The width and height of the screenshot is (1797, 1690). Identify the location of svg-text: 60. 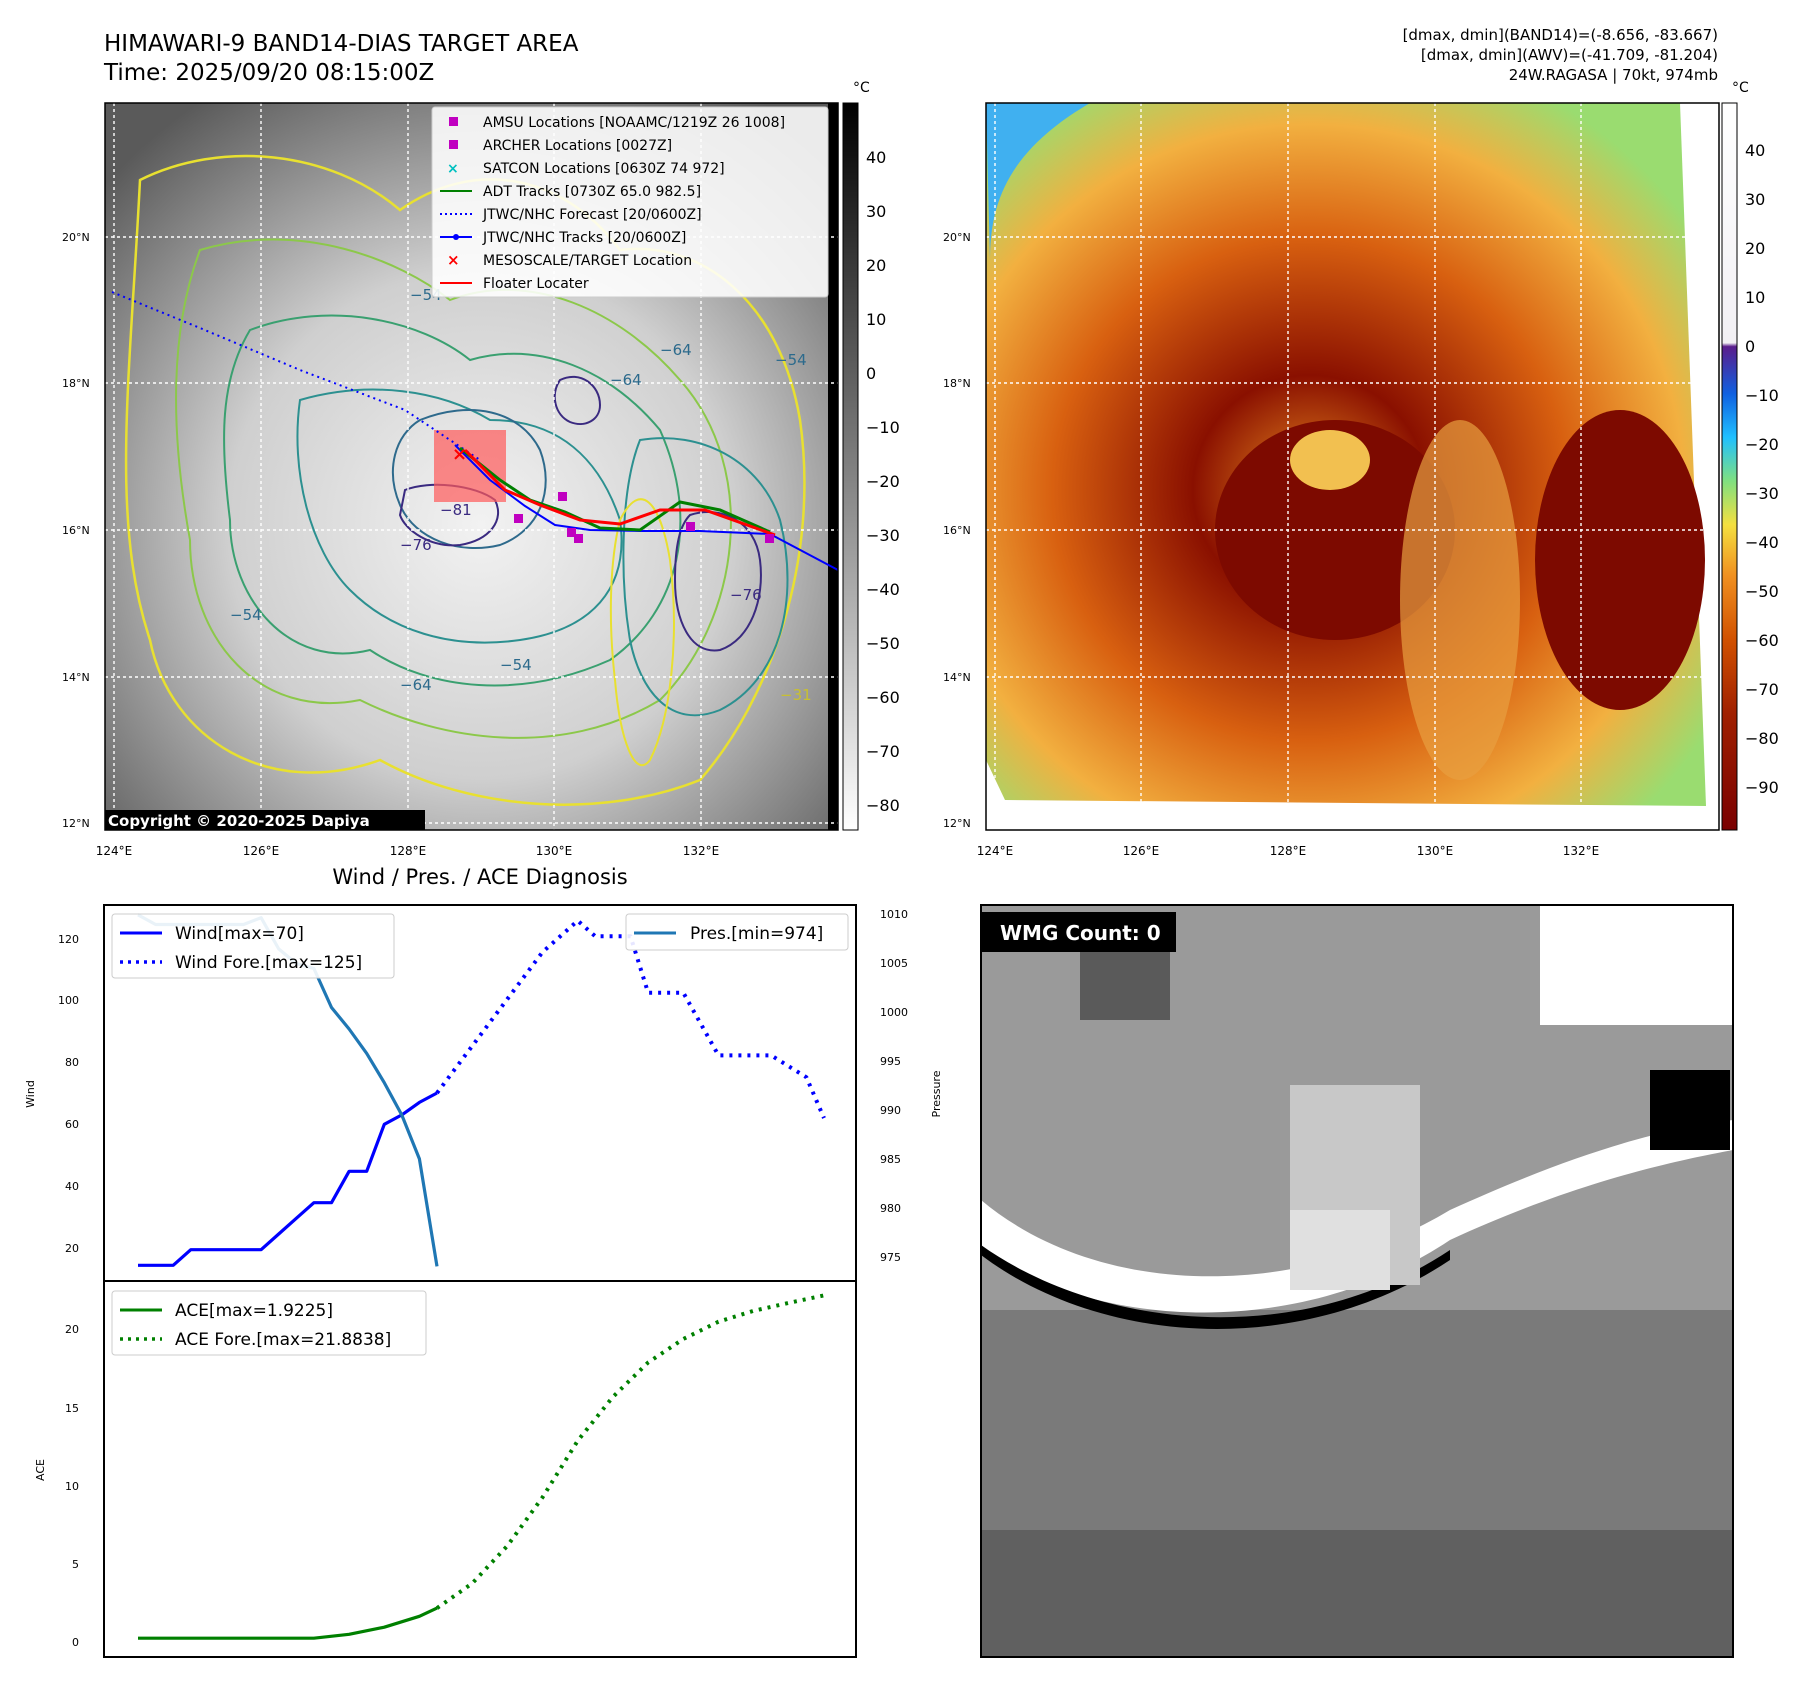
(72, 1124).